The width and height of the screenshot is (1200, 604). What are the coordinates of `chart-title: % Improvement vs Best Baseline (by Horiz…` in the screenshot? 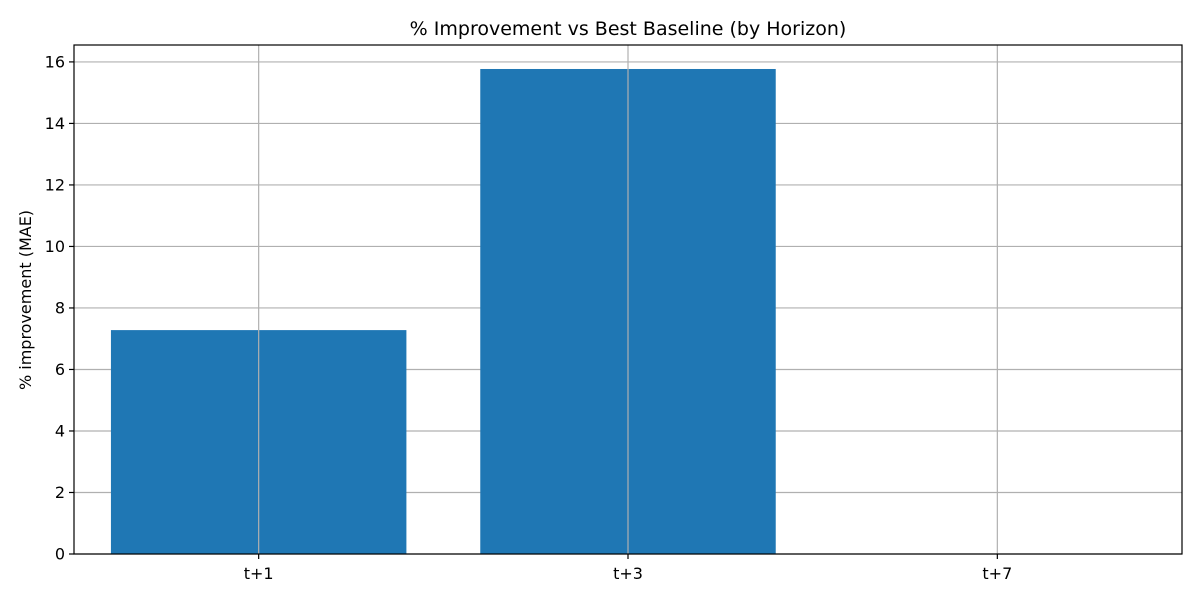 It's located at (628, 29).